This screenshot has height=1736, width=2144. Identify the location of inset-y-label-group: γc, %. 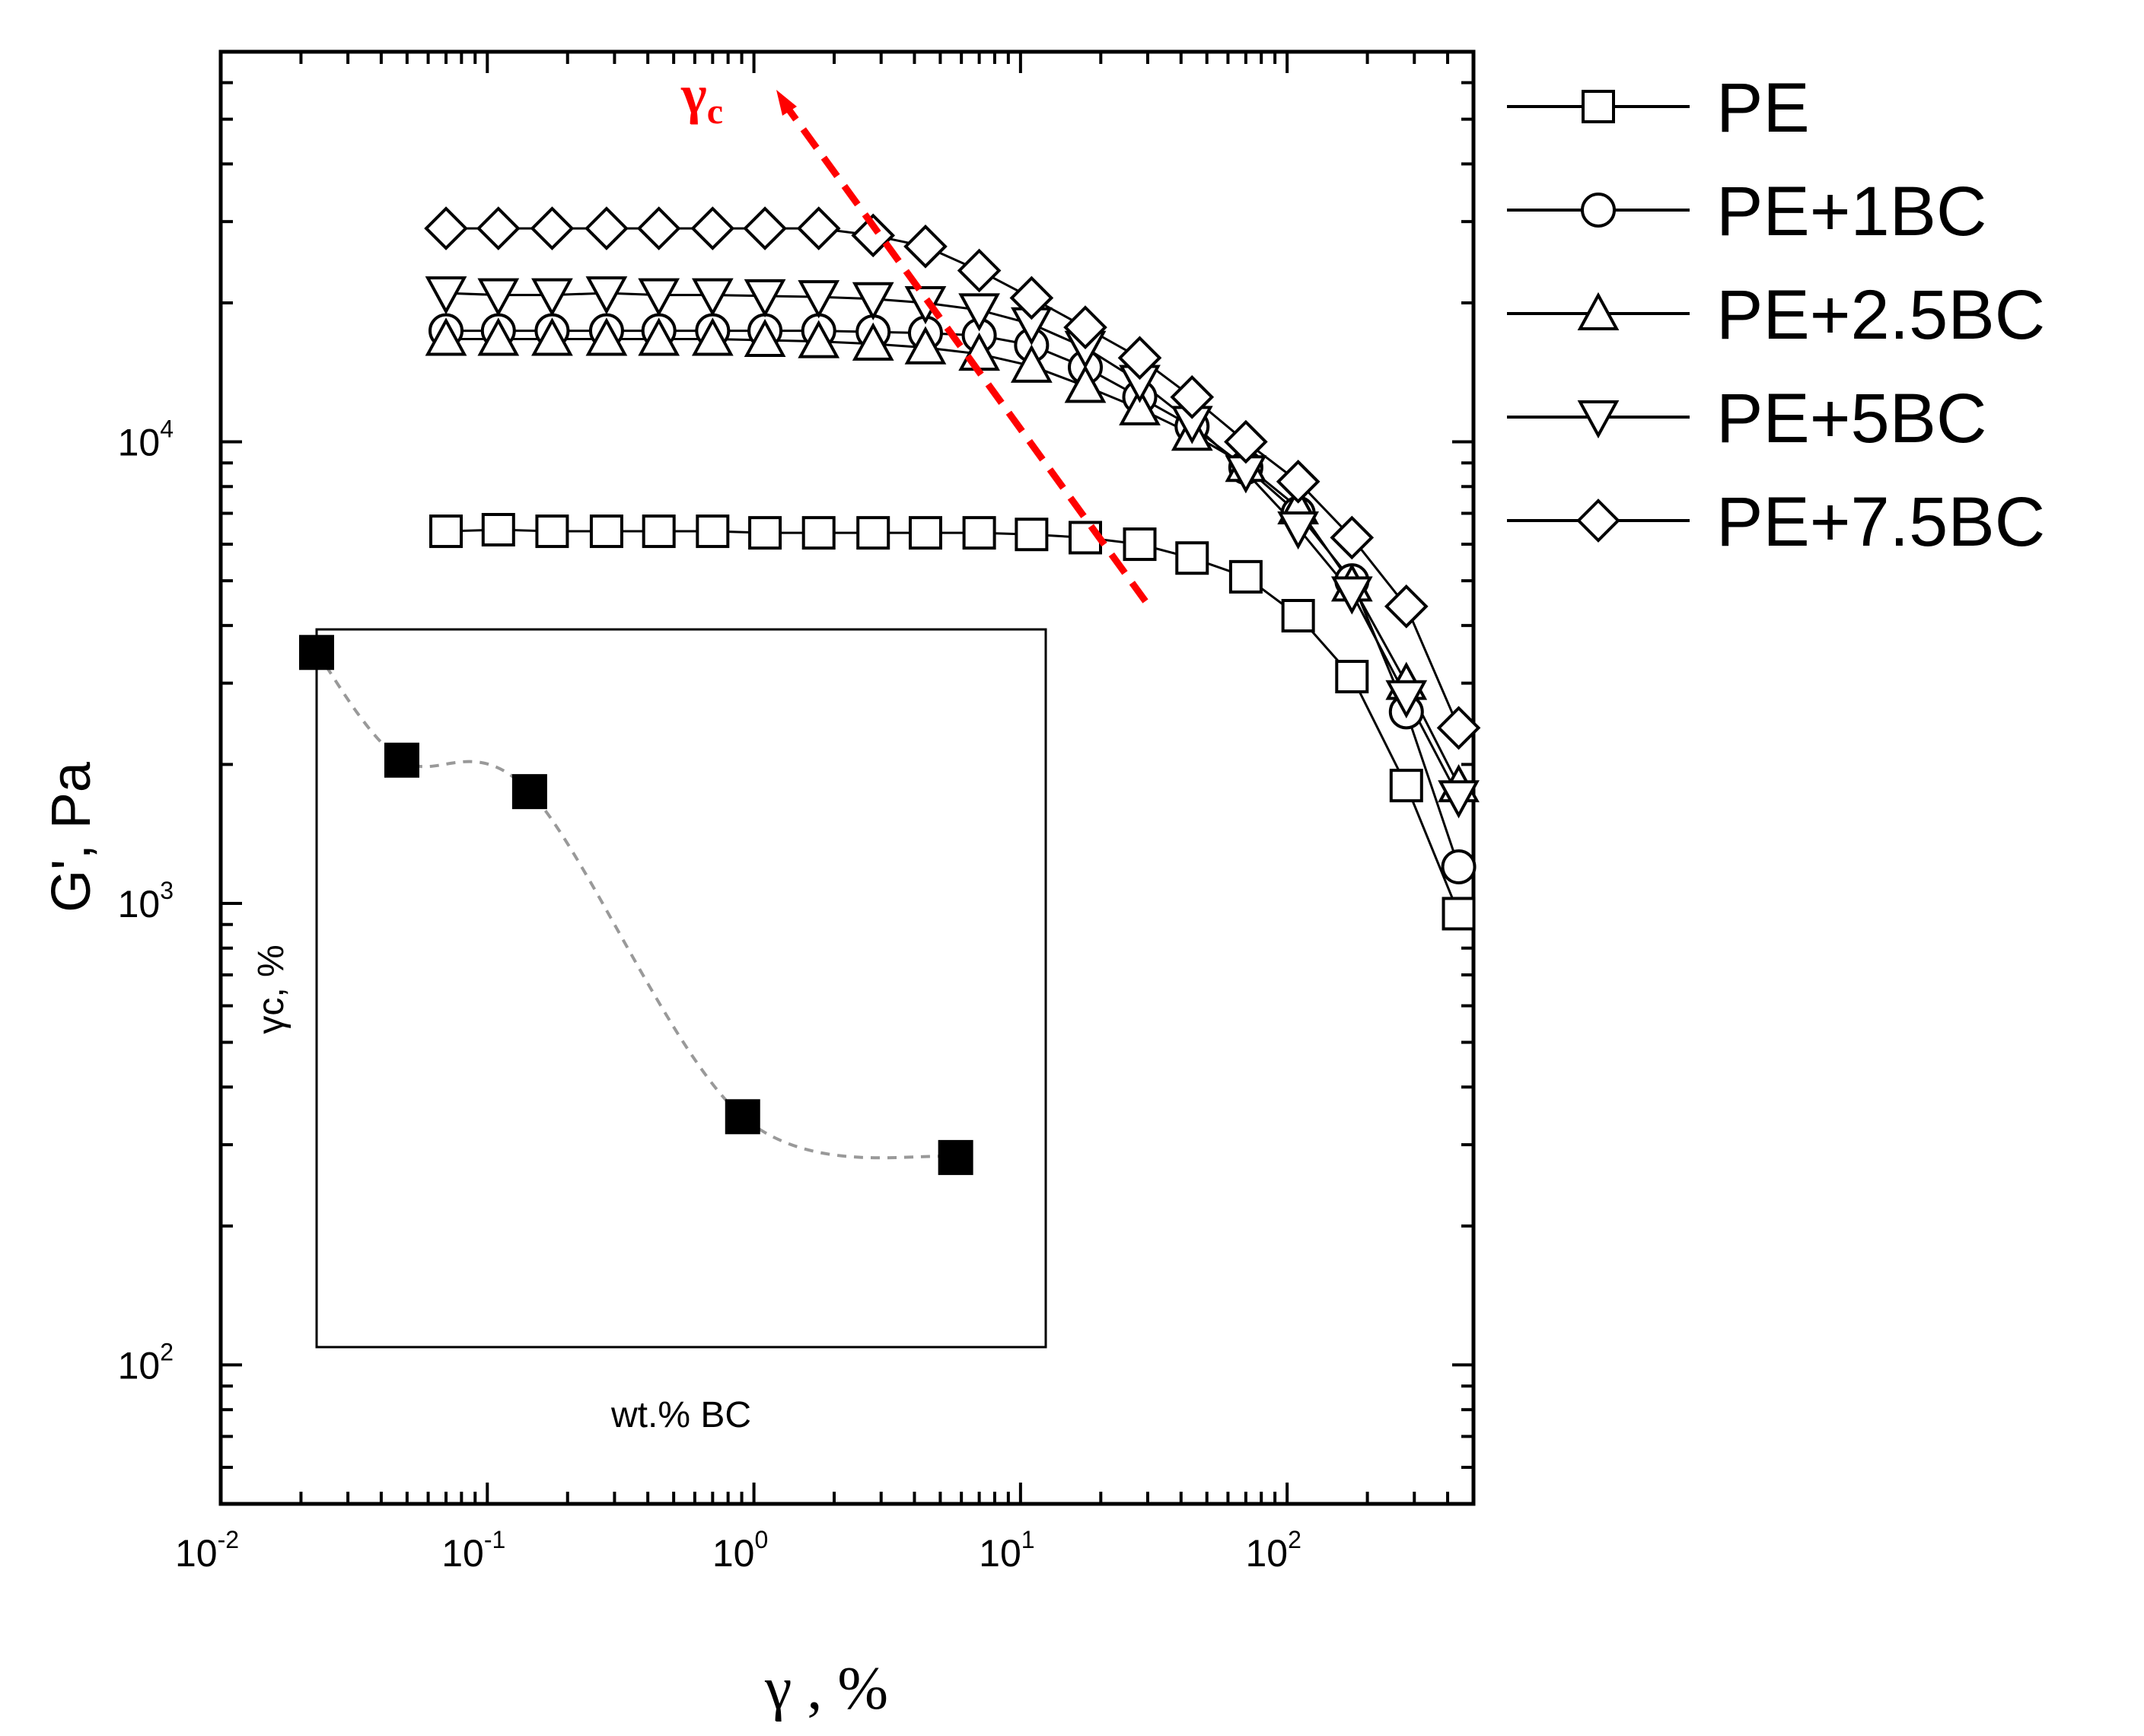
(271, 989).